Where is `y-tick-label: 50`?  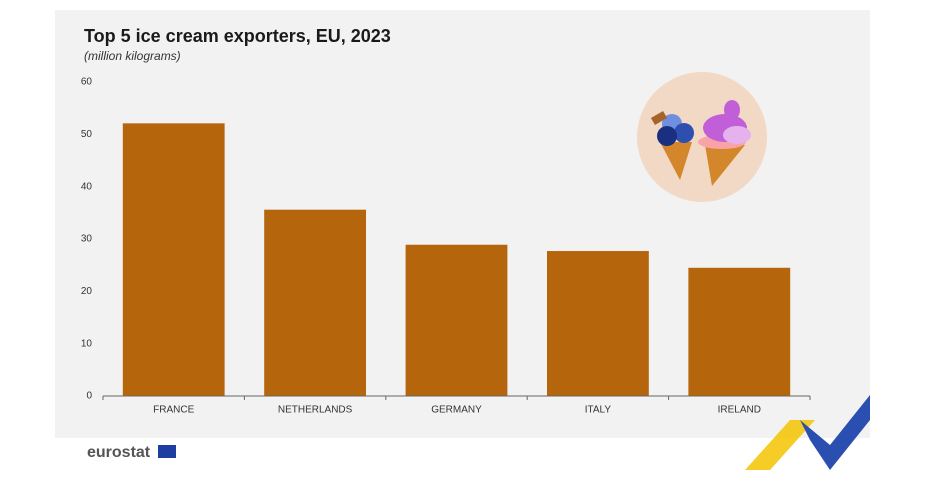 y-tick-label: 50 is located at coordinates (87, 134).